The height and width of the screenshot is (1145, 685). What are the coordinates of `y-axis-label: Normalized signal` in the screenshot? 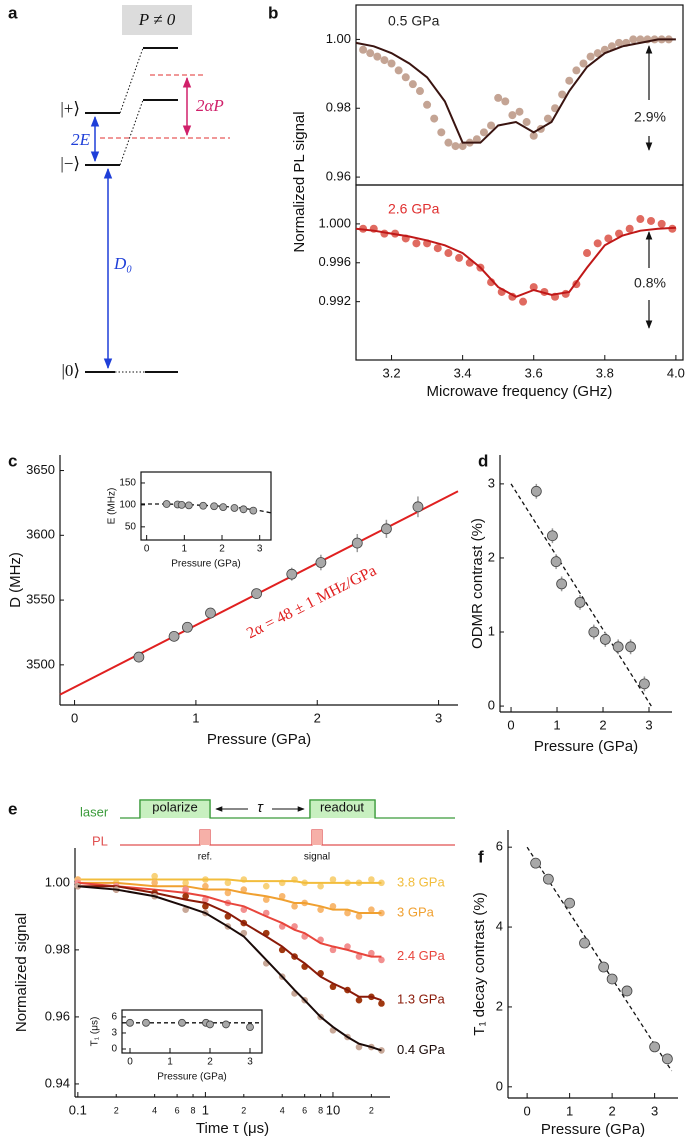 It's located at (21, 972).